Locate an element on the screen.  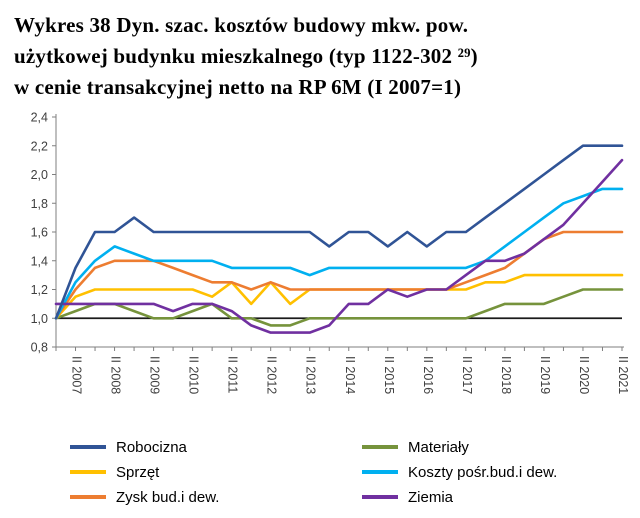
y-axis-tick-label: 0,8 is located at coordinates (39, 347).